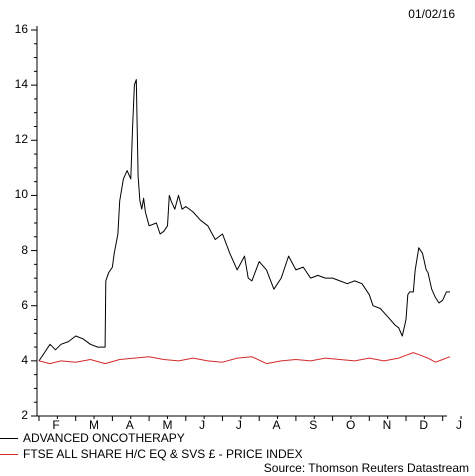 The image size is (475, 476). I want to click on y-tick-label: 16, so click(21, 29).